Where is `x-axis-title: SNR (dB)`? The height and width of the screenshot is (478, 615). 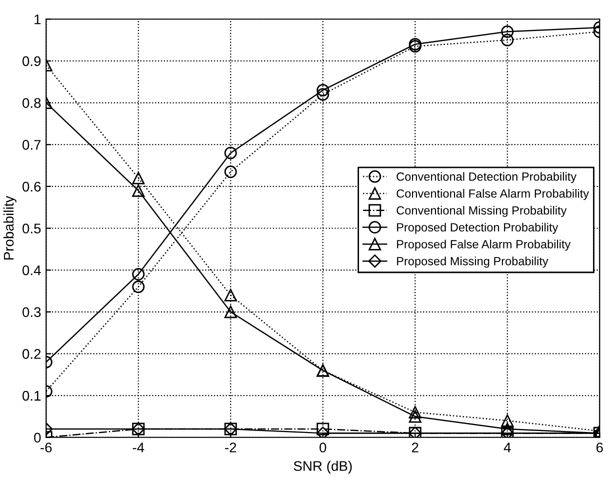
x-axis-title: SNR (dB) is located at coordinates (323, 467).